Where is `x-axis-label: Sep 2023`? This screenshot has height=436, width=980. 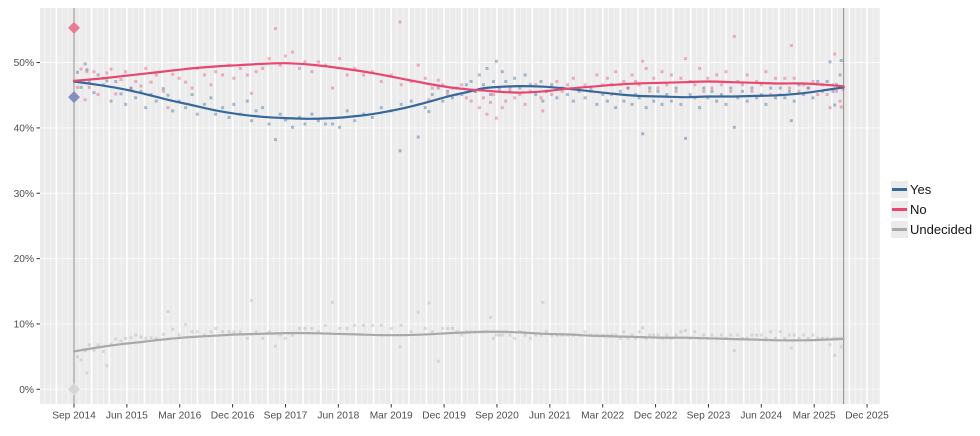 x-axis-label: Sep 2023 is located at coordinates (709, 416).